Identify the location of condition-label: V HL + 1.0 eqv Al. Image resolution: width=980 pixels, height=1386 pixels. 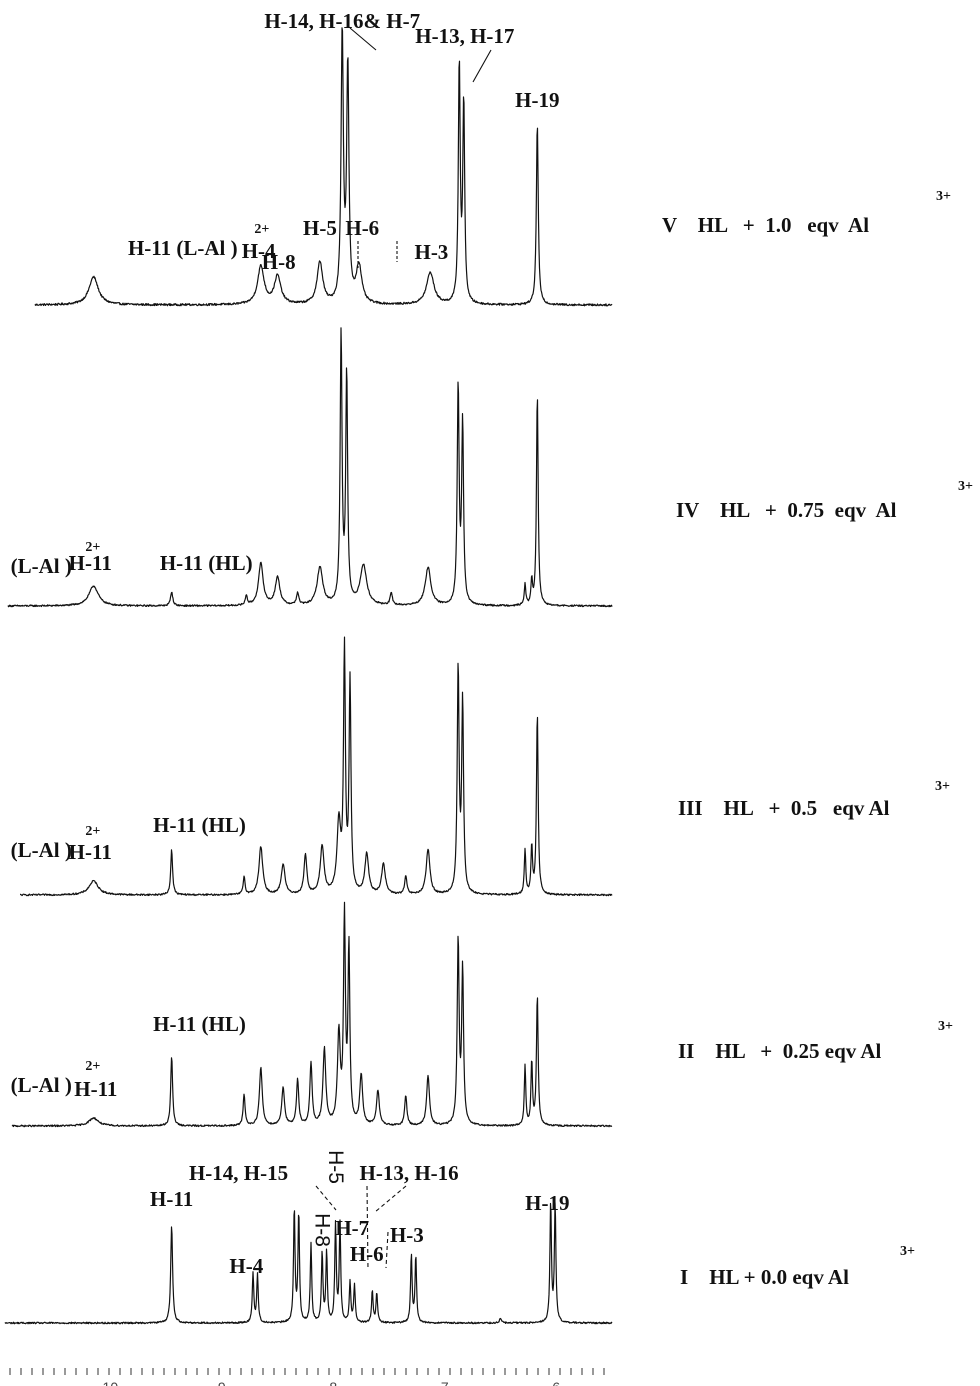
(765, 225).